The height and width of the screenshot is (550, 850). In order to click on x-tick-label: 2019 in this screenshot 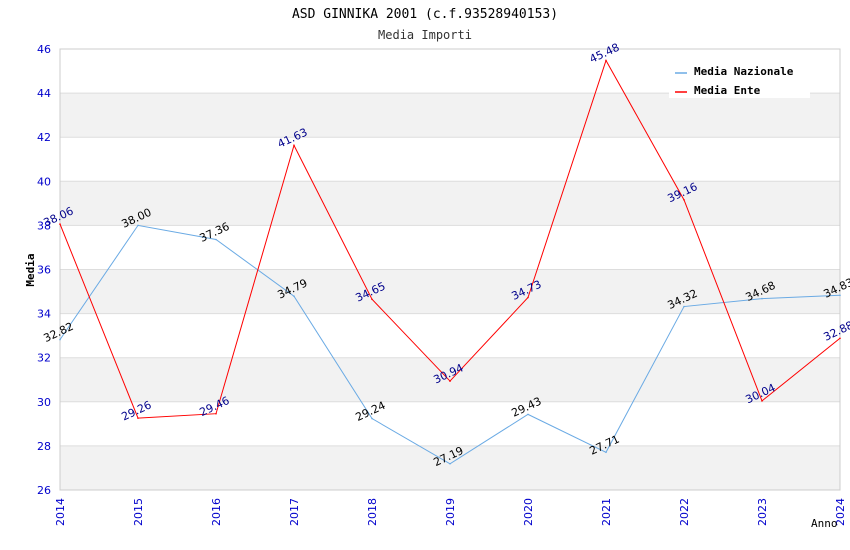, I will do `click(450, 512)`.